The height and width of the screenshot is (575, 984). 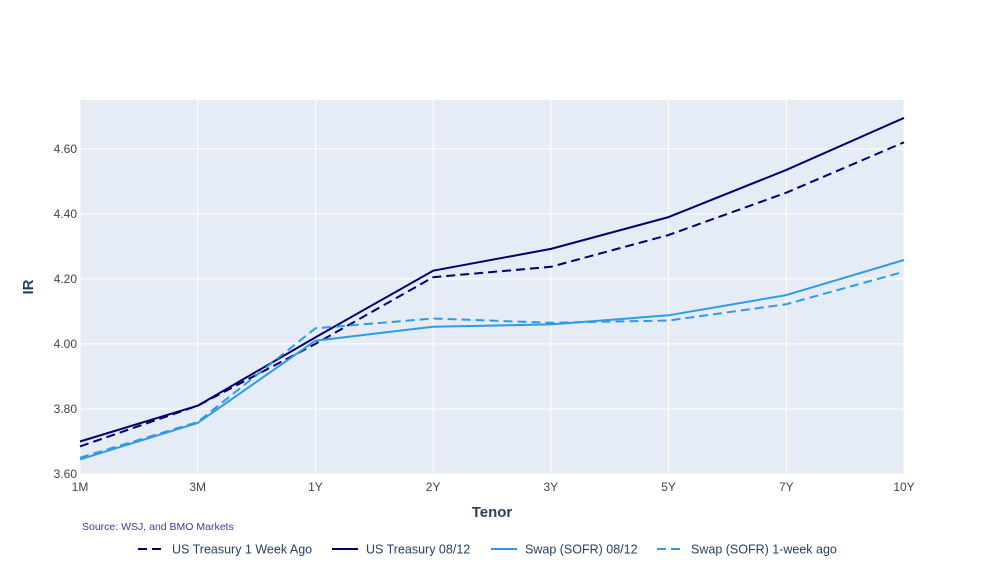 What do you see at coordinates (668, 487) in the screenshot?
I see `x-tick-label: 5Y` at bounding box center [668, 487].